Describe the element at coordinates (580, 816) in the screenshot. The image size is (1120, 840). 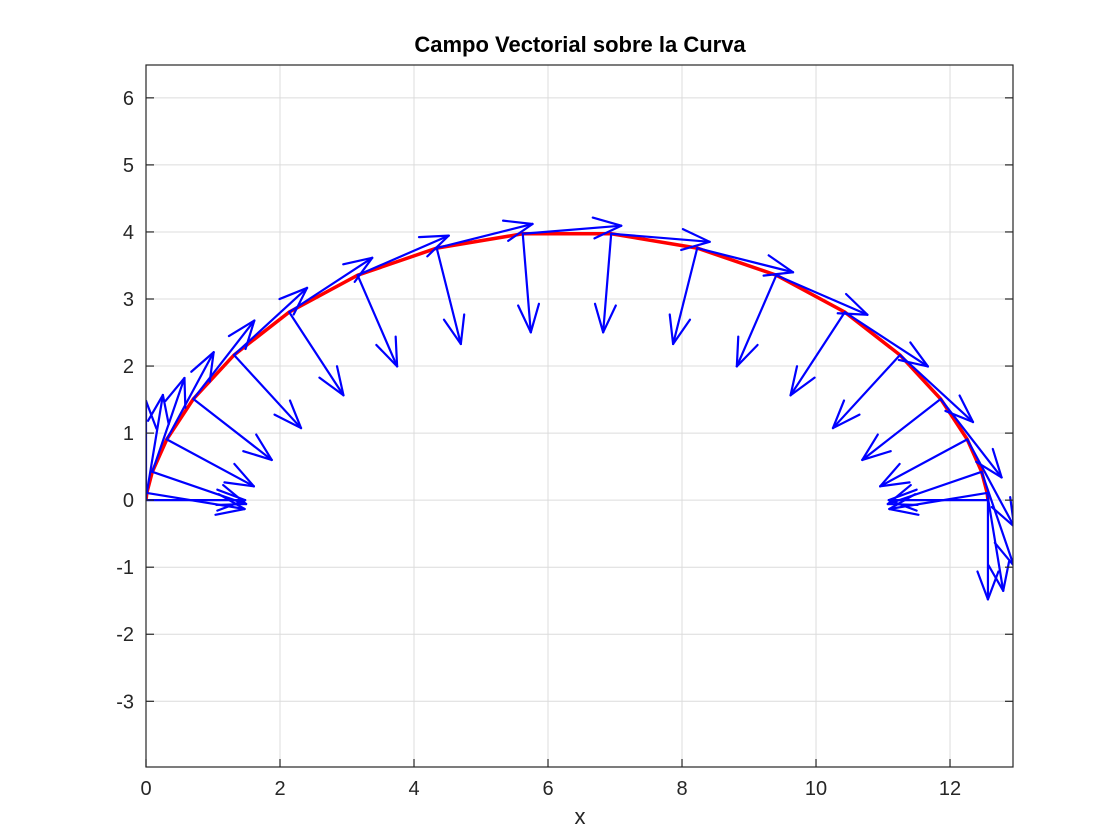
I see `x-axis-label: x` at that location.